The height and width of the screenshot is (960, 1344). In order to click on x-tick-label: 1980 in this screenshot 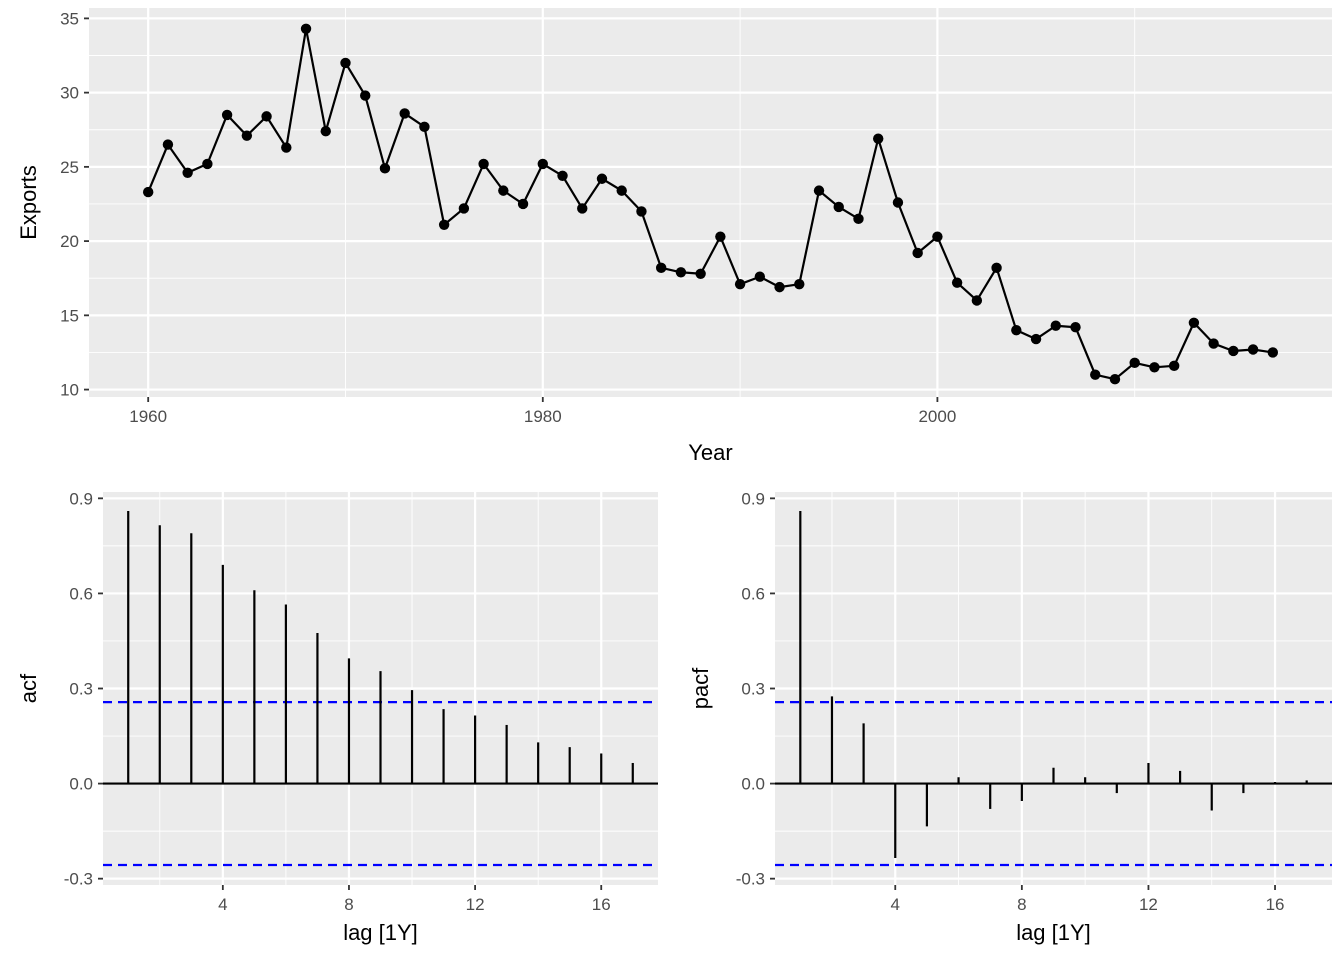, I will do `click(543, 416)`.